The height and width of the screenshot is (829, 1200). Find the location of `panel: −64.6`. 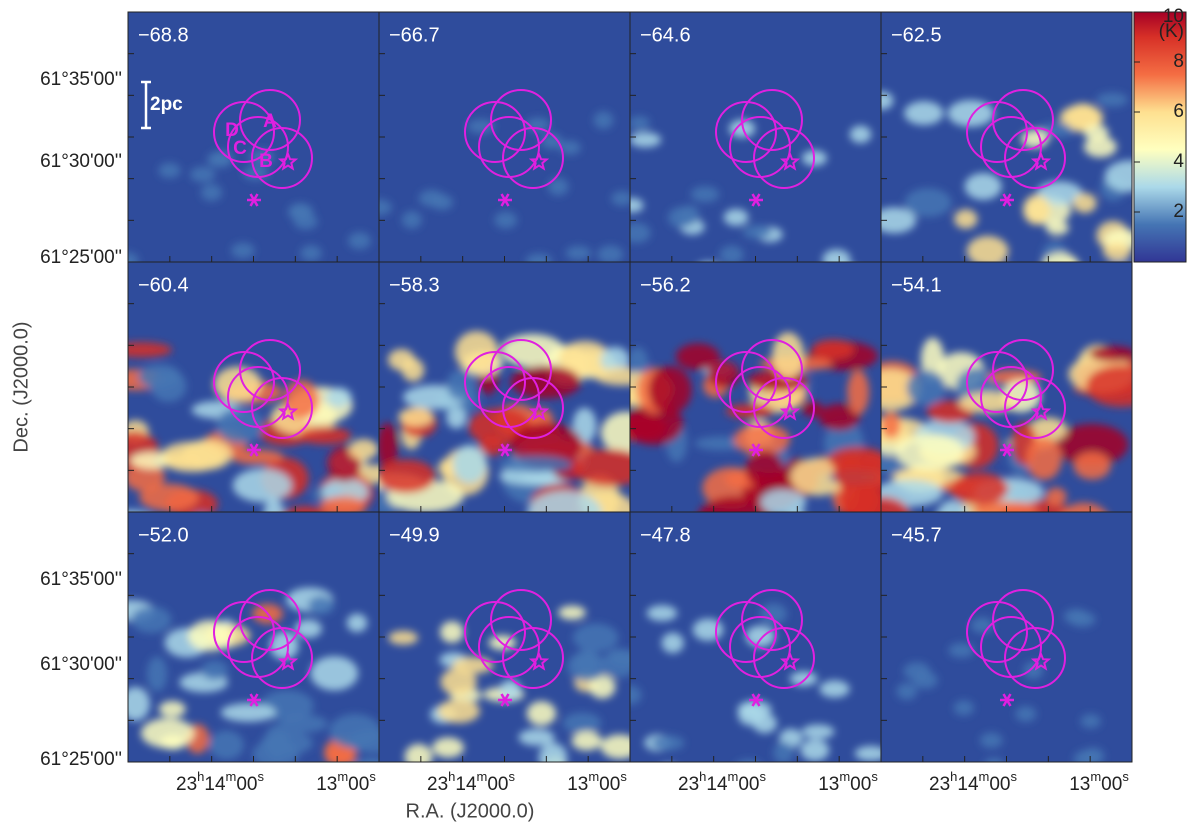

panel: −64.6 is located at coordinates (755, 137).